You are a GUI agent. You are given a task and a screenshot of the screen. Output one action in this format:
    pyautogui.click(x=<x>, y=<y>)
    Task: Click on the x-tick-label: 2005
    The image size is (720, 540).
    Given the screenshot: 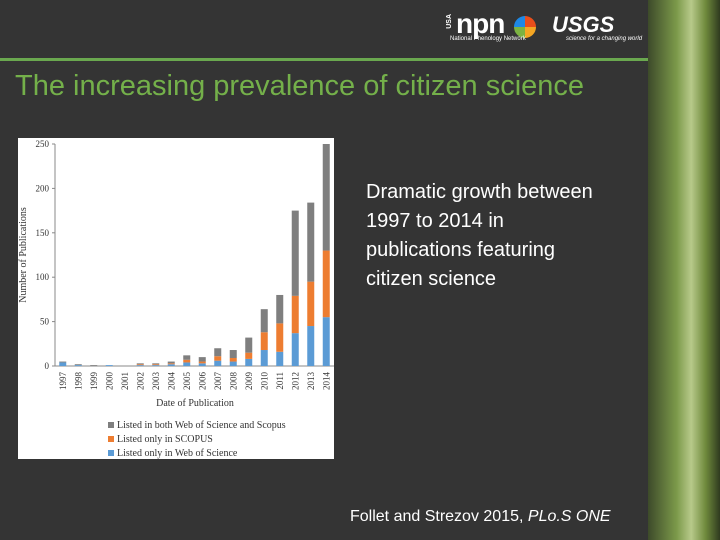 What is the action you would take?
    pyautogui.click(x=187, y=381)
    